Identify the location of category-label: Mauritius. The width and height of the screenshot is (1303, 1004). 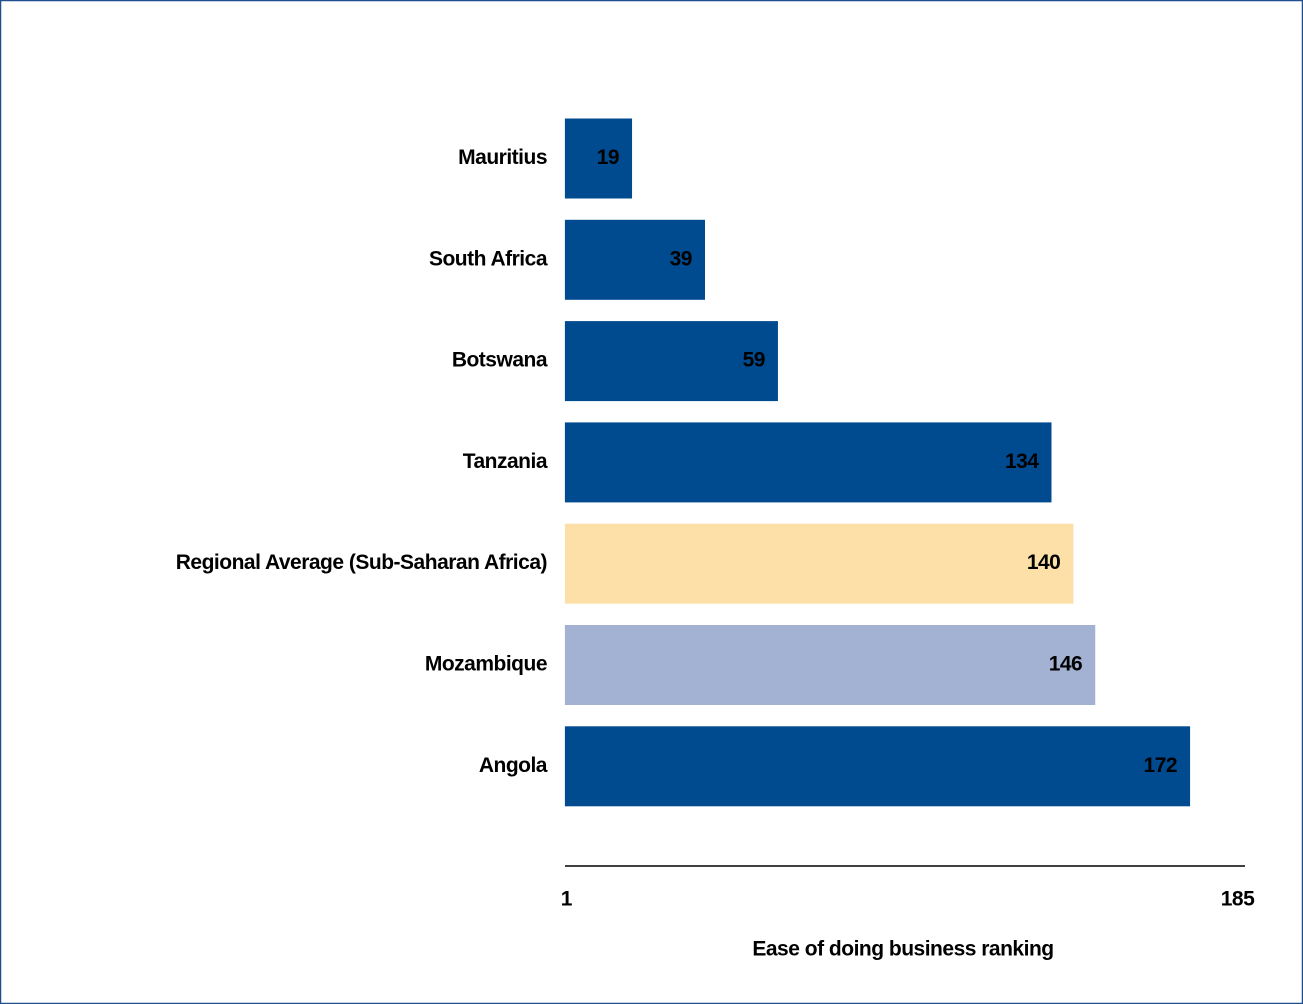
(502, 157).